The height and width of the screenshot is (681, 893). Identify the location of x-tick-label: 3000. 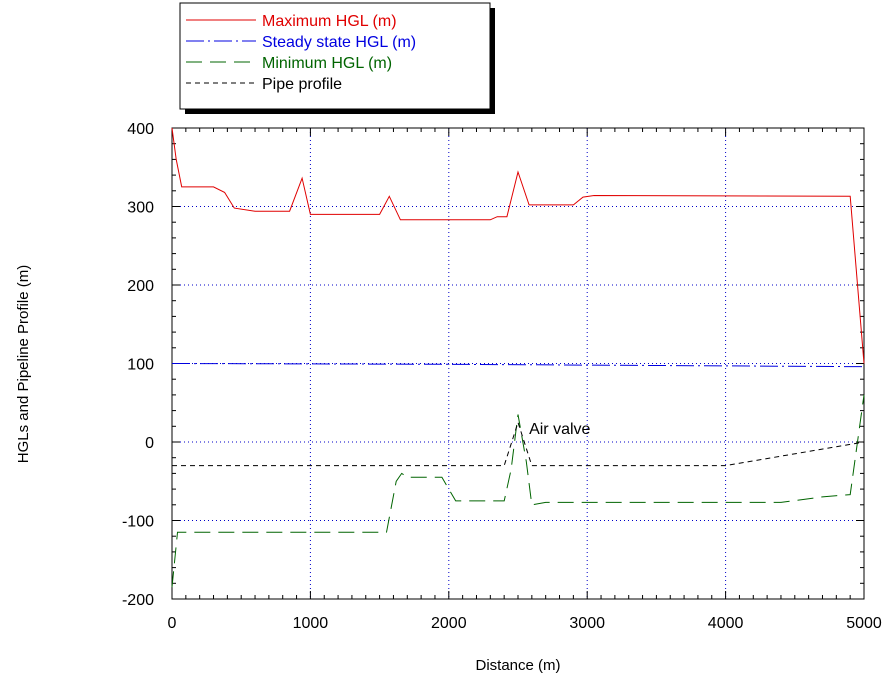
(587, 623).